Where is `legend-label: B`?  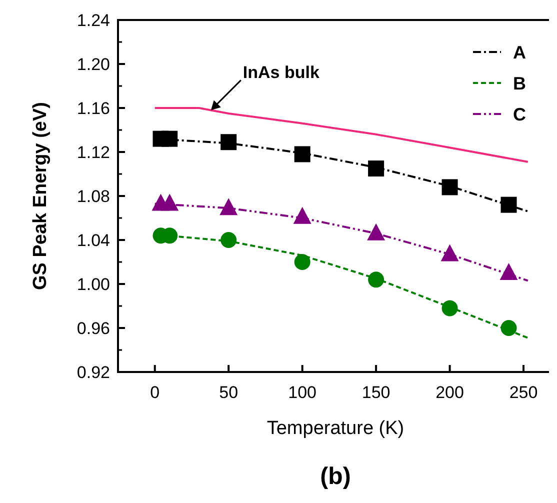
legend-label: B is located at coordinates (519, 83).